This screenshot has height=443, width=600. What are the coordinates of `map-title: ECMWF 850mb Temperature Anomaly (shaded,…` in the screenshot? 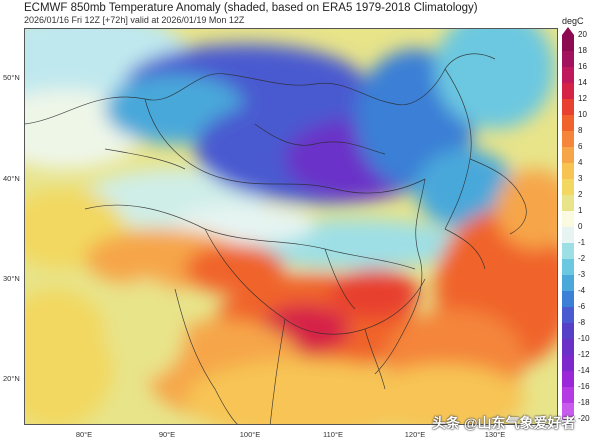 It's located at (251, 8).